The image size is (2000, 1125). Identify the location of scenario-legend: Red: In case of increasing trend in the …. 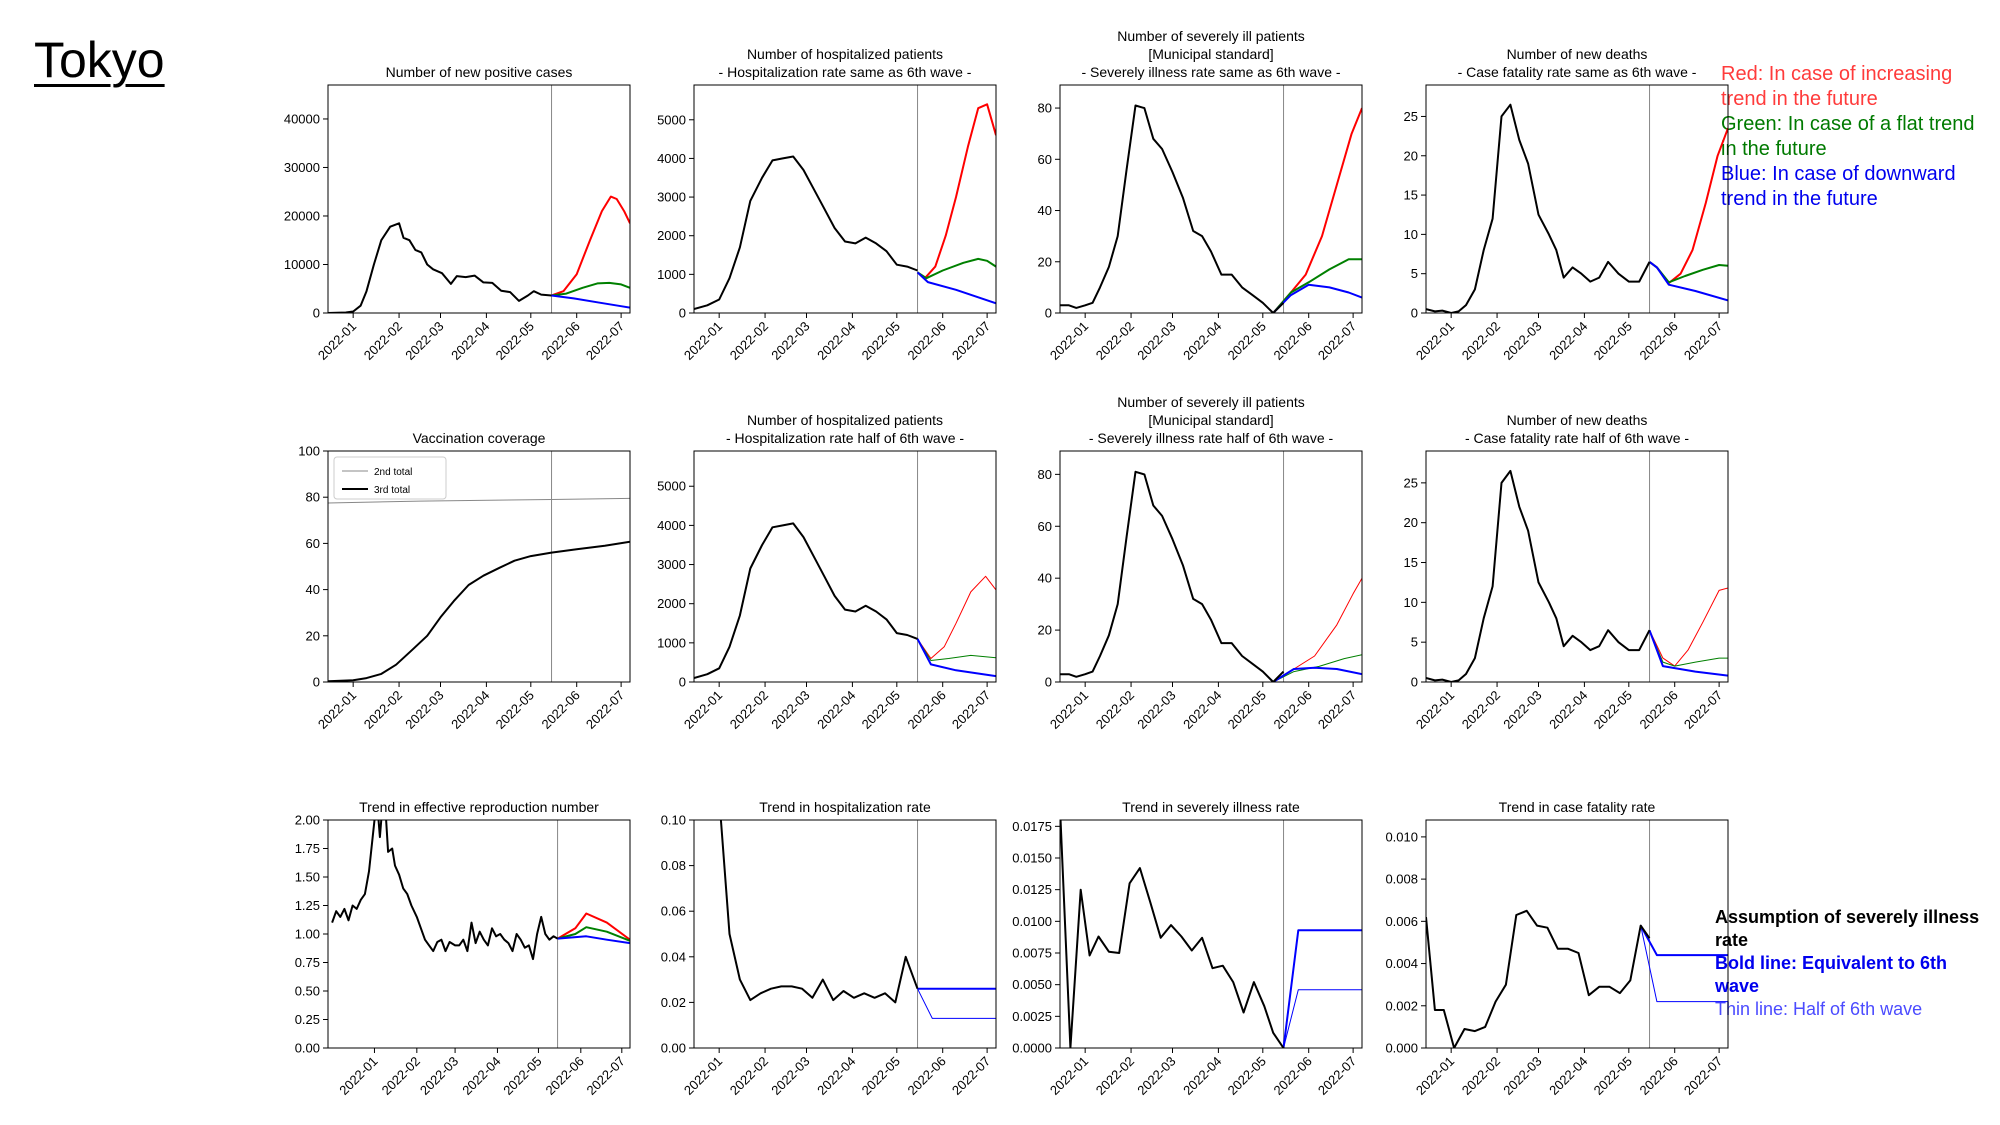
(1856, 137).